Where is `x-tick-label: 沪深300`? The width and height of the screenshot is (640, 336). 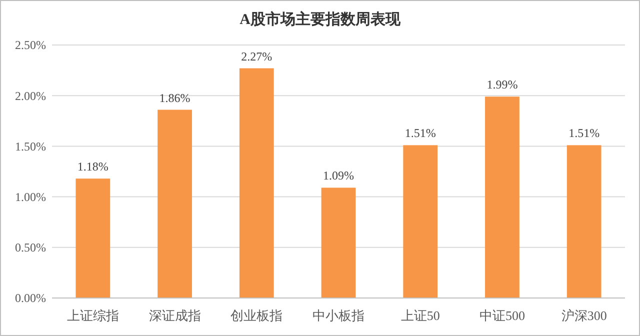
x-tick-label: 沪深300 is located at coordinates (584, 315).